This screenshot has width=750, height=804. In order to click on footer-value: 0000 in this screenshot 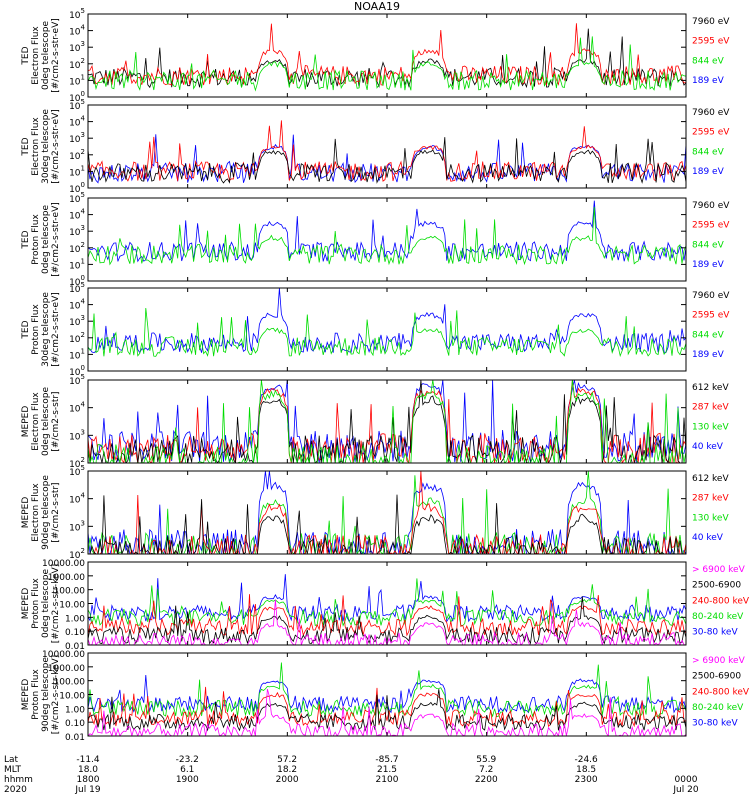, I will do `click(686, 780)`.